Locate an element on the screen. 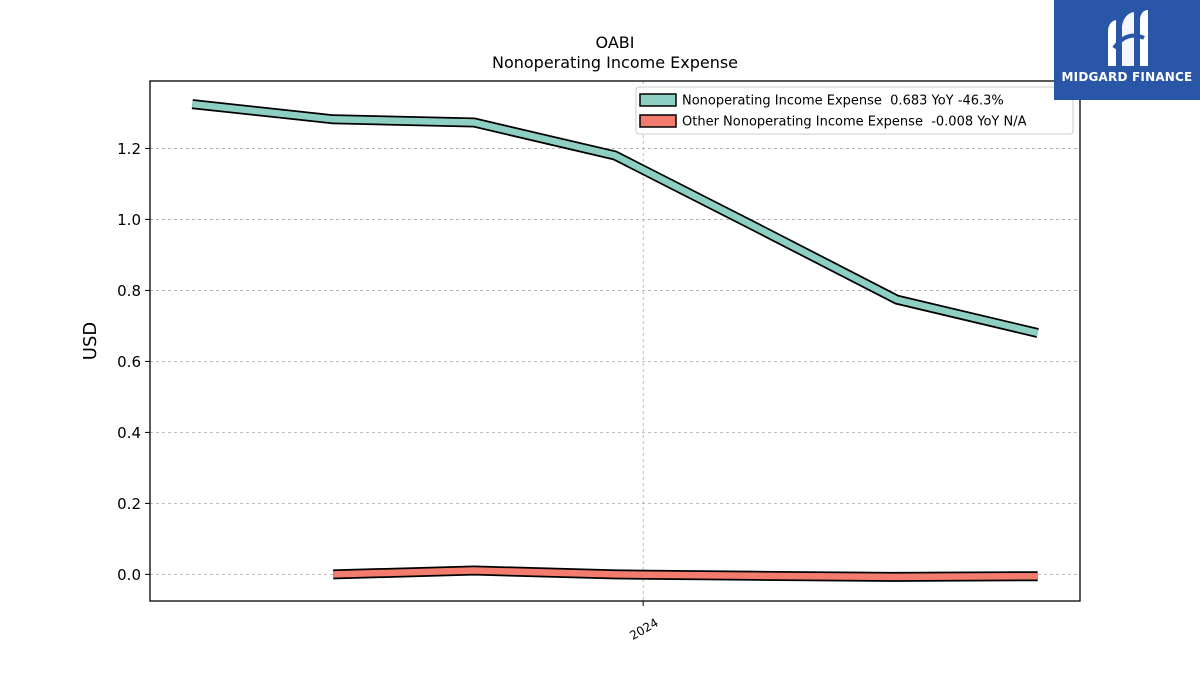 The height and width of the screenshot is (675, 1200). brand-name: MIDGARD FINANCE is located at coordinates (1127, 77).